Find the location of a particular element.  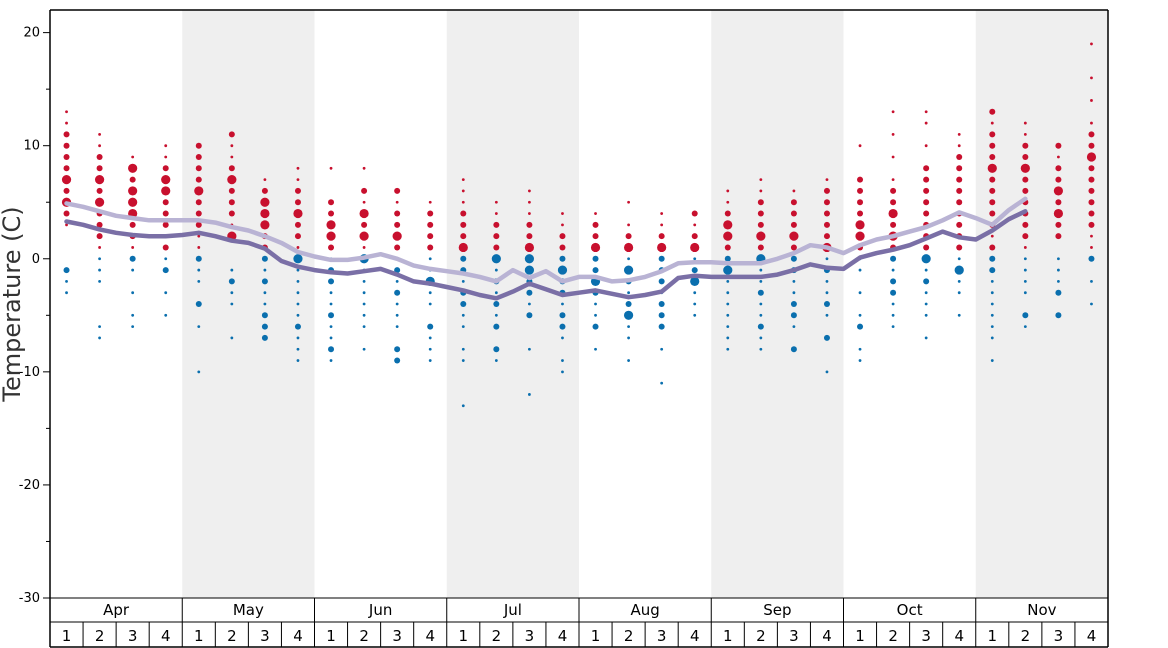

y-axis-title: Temperature (C) is located at coordinates (13, 304).